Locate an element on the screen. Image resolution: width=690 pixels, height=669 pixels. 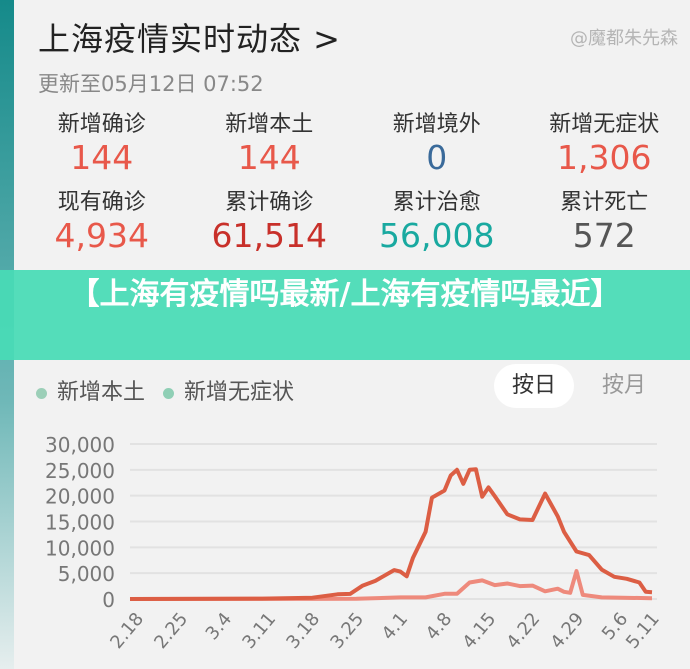
y-tick-label: 15,000 is located at coordinates (80, 523).